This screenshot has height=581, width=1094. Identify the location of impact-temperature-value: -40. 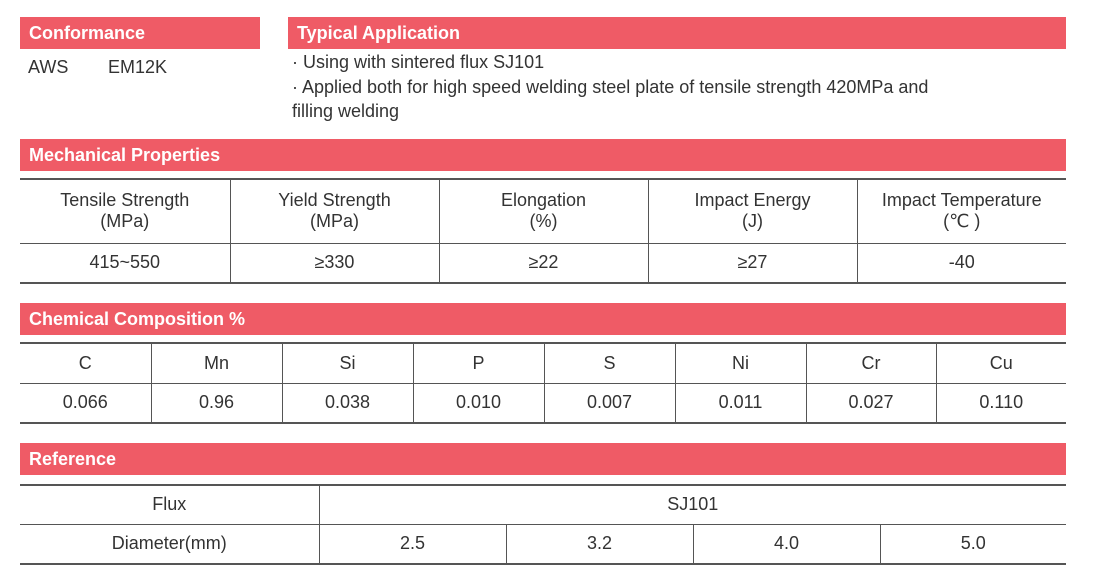
(961, 263).